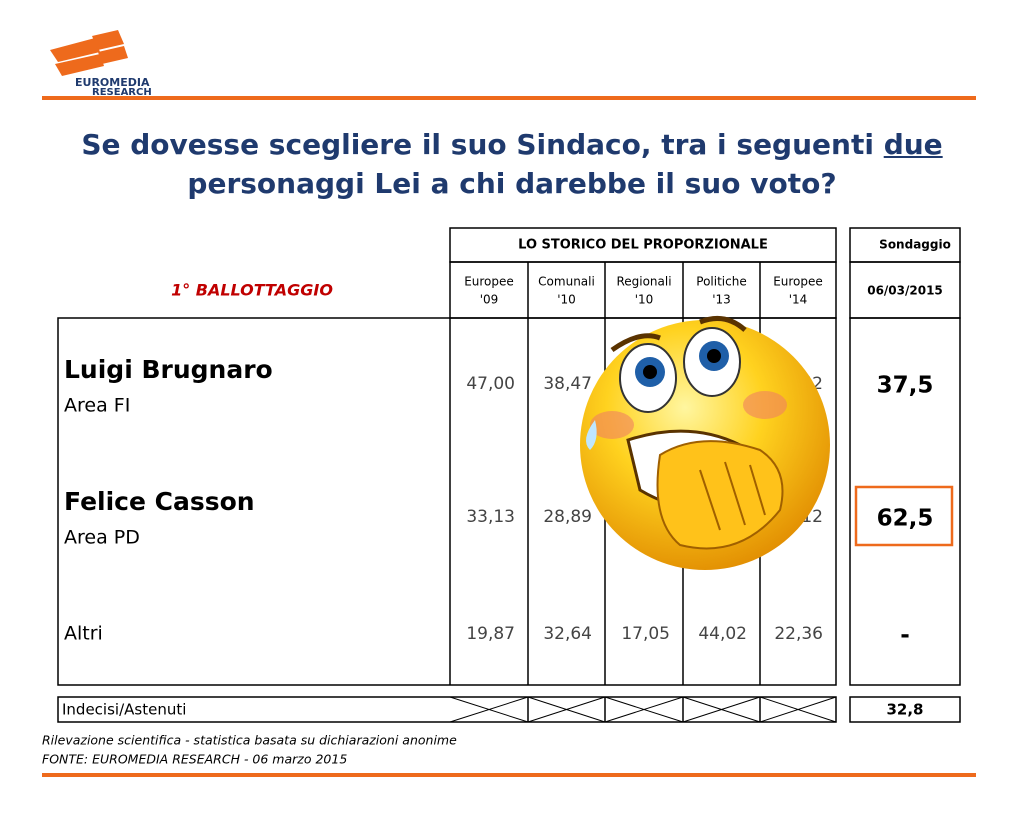 The height and width of the screenshot is (824, 1024). I want to click on title-emphasis: due, so click(913, 144).